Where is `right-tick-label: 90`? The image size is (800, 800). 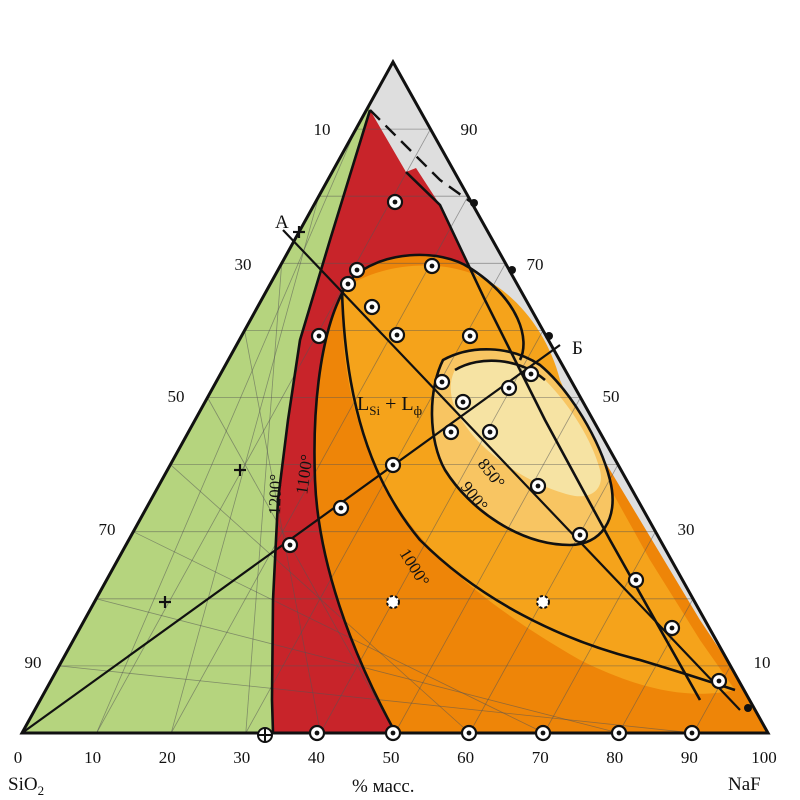
right-tick-label: 90 is located at coordinates (469, 129).